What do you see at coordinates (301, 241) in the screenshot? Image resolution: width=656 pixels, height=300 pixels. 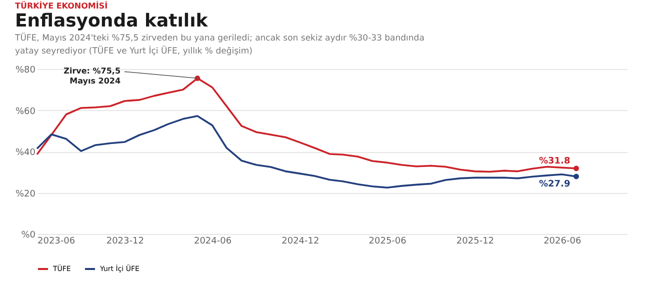 I see `x-tick-label: 2024-12` at bounding box center [301, 241].